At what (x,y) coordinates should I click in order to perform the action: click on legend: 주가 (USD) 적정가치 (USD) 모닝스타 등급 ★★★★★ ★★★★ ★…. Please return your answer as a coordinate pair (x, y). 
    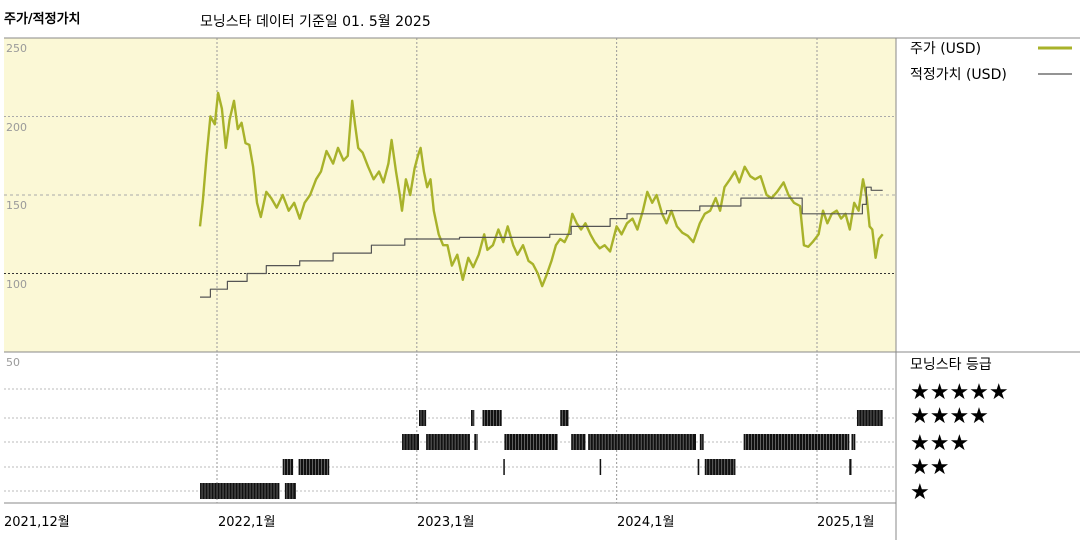
    Looking at the image, I should click on (991, 273).